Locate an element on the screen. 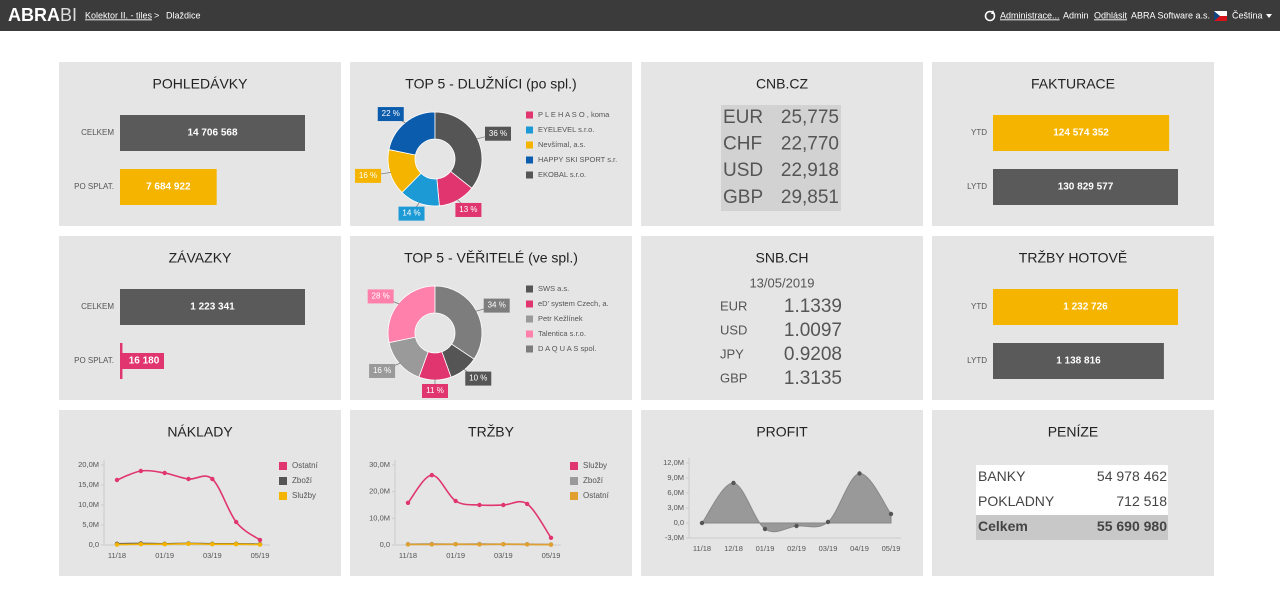  tile-title: TOP 5 - DLUŽNÍCI (po spl.) is located at coordinates (490, 84).